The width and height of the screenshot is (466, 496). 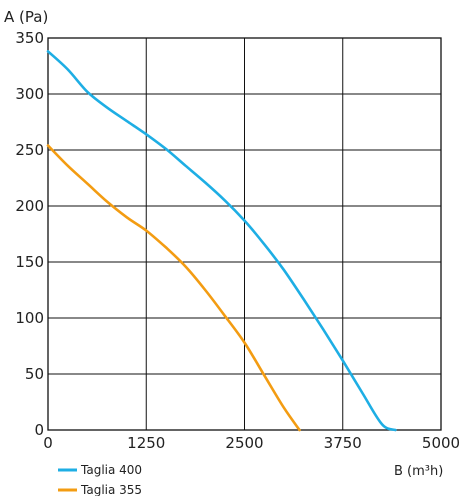 What do you see at coordinates (29, 318) in the screenshot?
I see `y-tick-label: 100` at bounding box center [29, 318].